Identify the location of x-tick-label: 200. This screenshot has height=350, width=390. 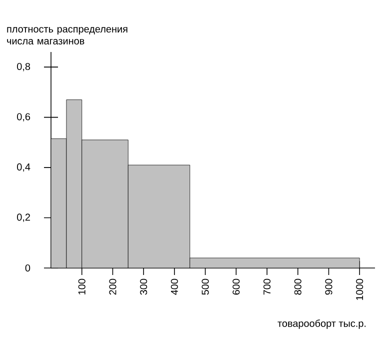
(112, 286).